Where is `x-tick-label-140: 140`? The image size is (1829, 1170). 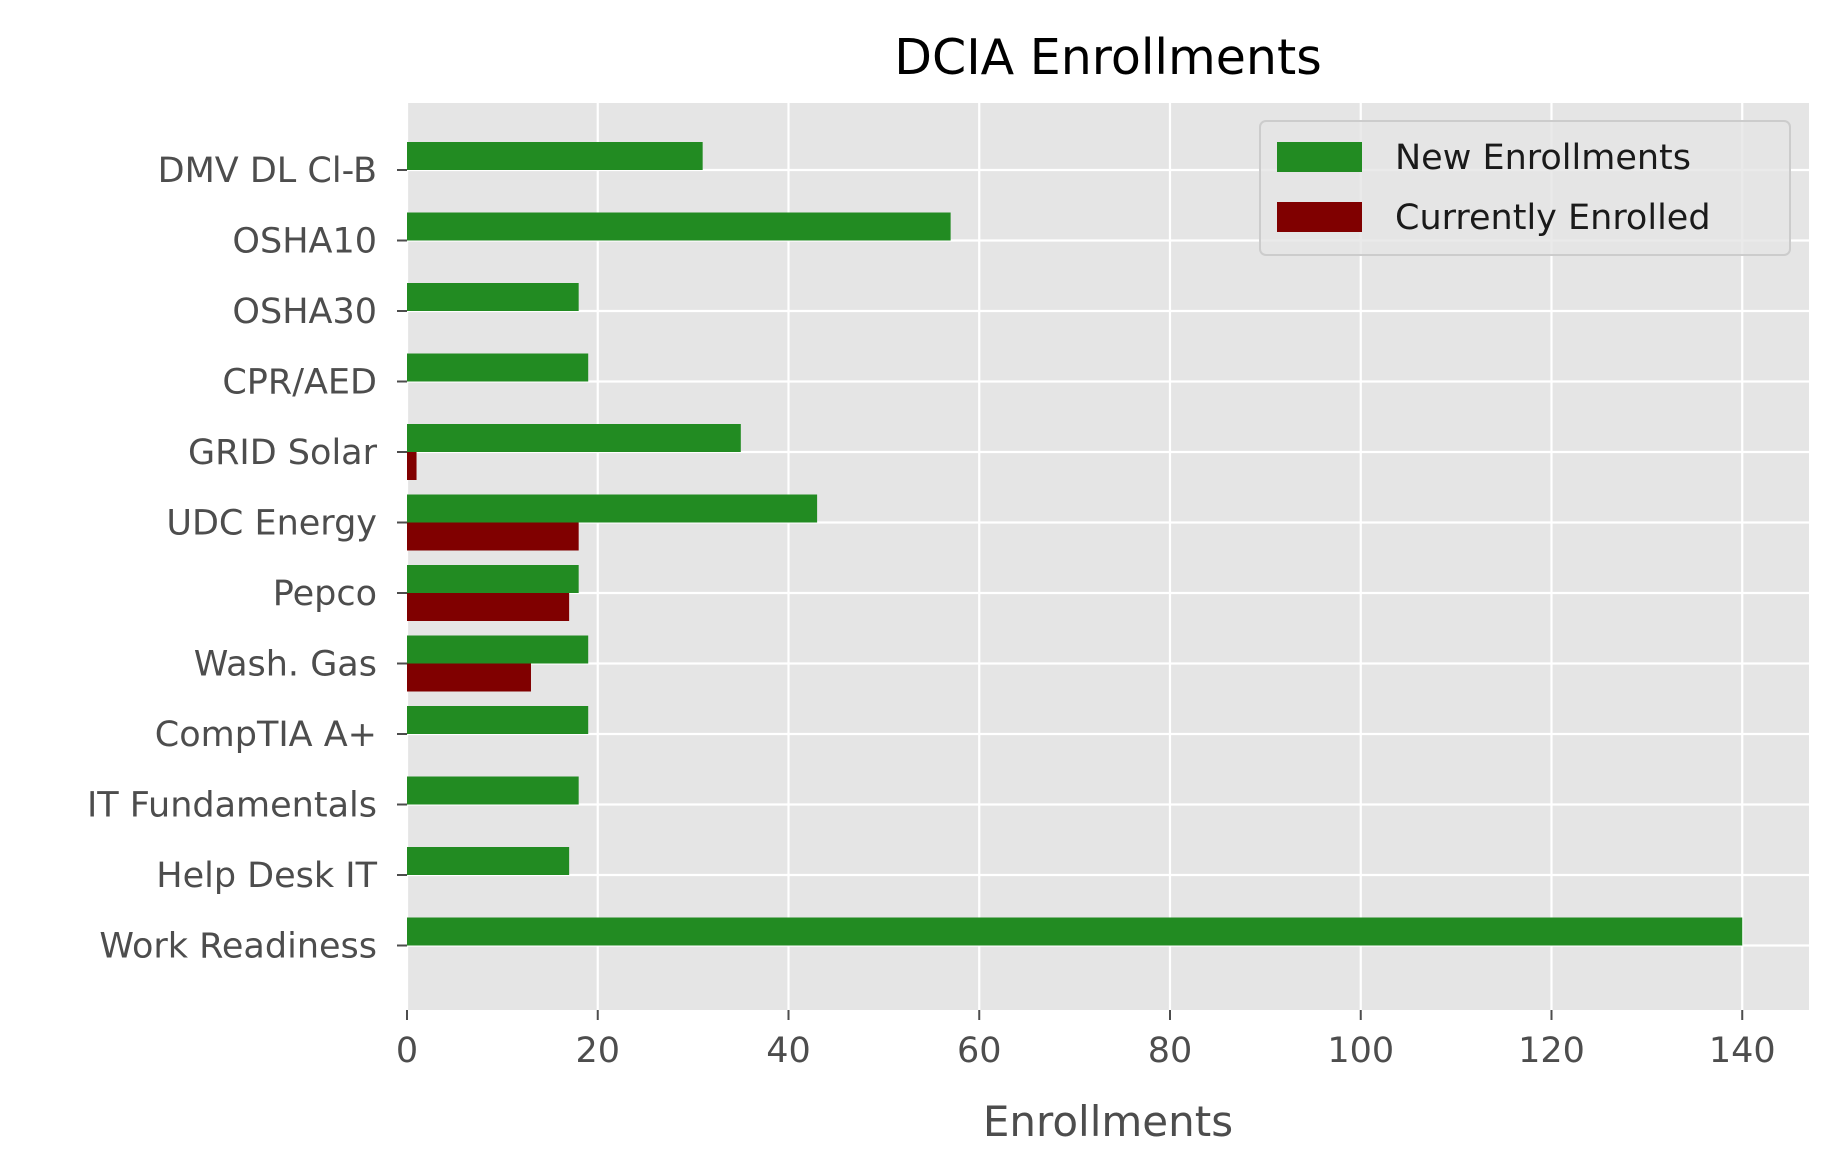 x-tick-label-140: 140 is located at coordinates (1742, 1051).